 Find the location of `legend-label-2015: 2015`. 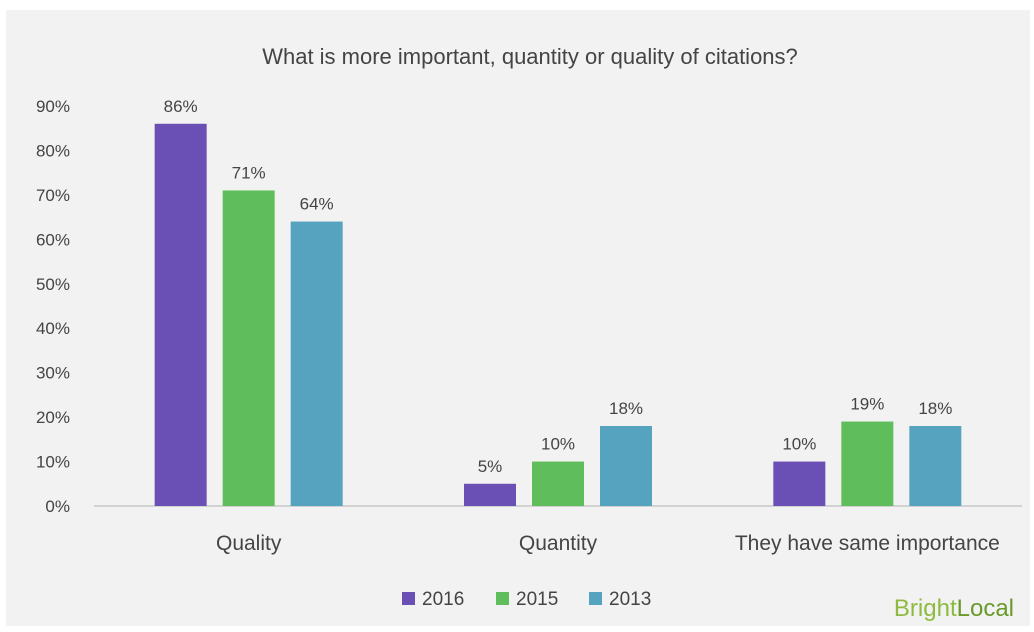

legend-label-2015: 2015 is located at coordinates (537, 599).